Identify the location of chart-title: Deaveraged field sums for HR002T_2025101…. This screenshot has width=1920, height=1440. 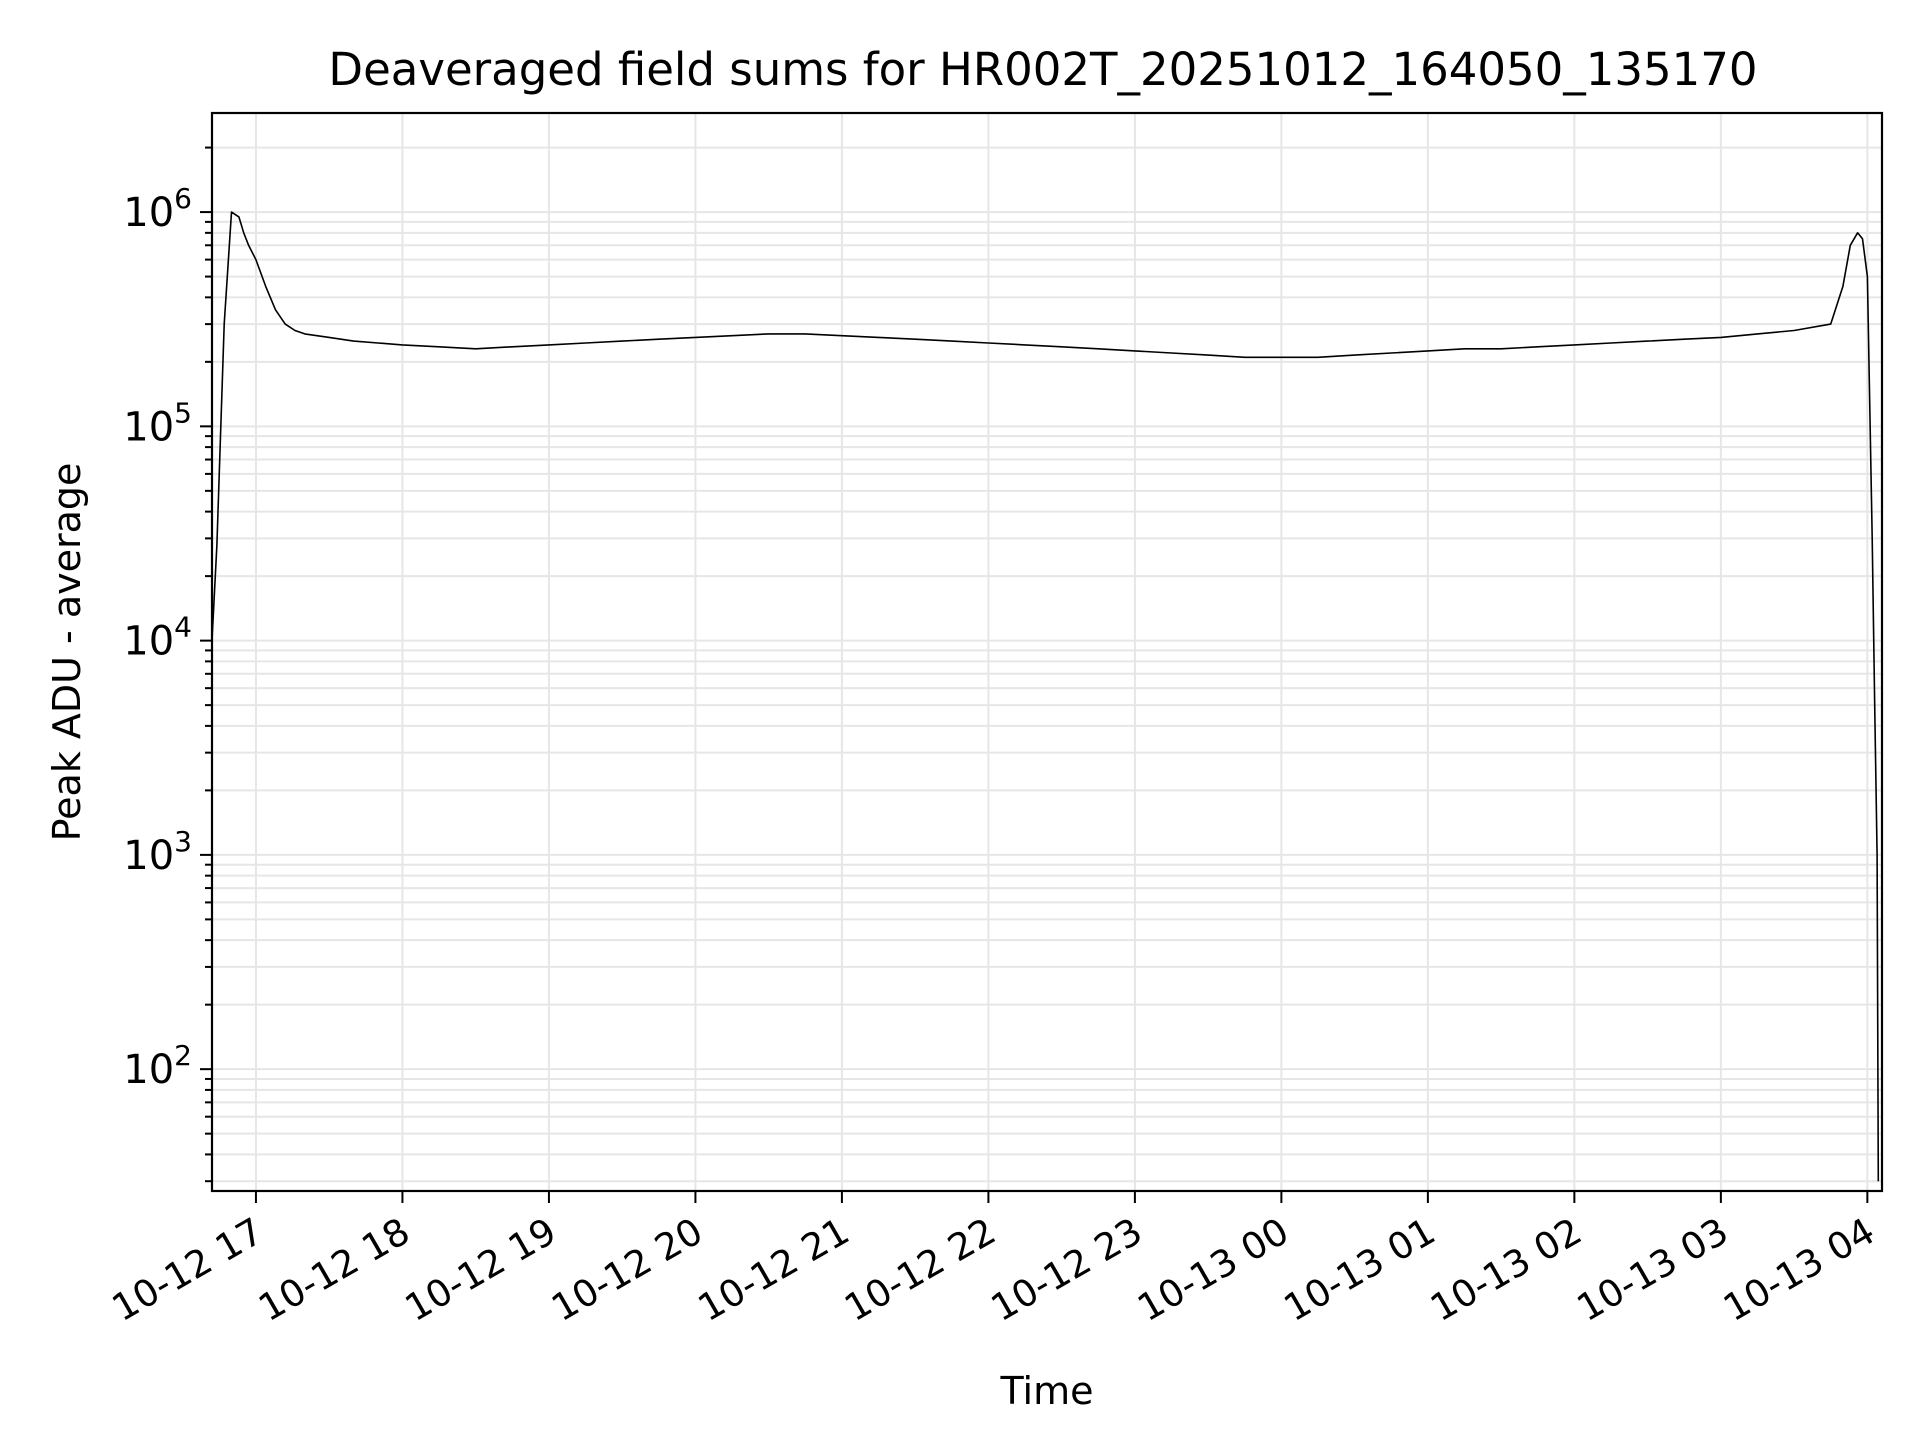
(1042, 69).